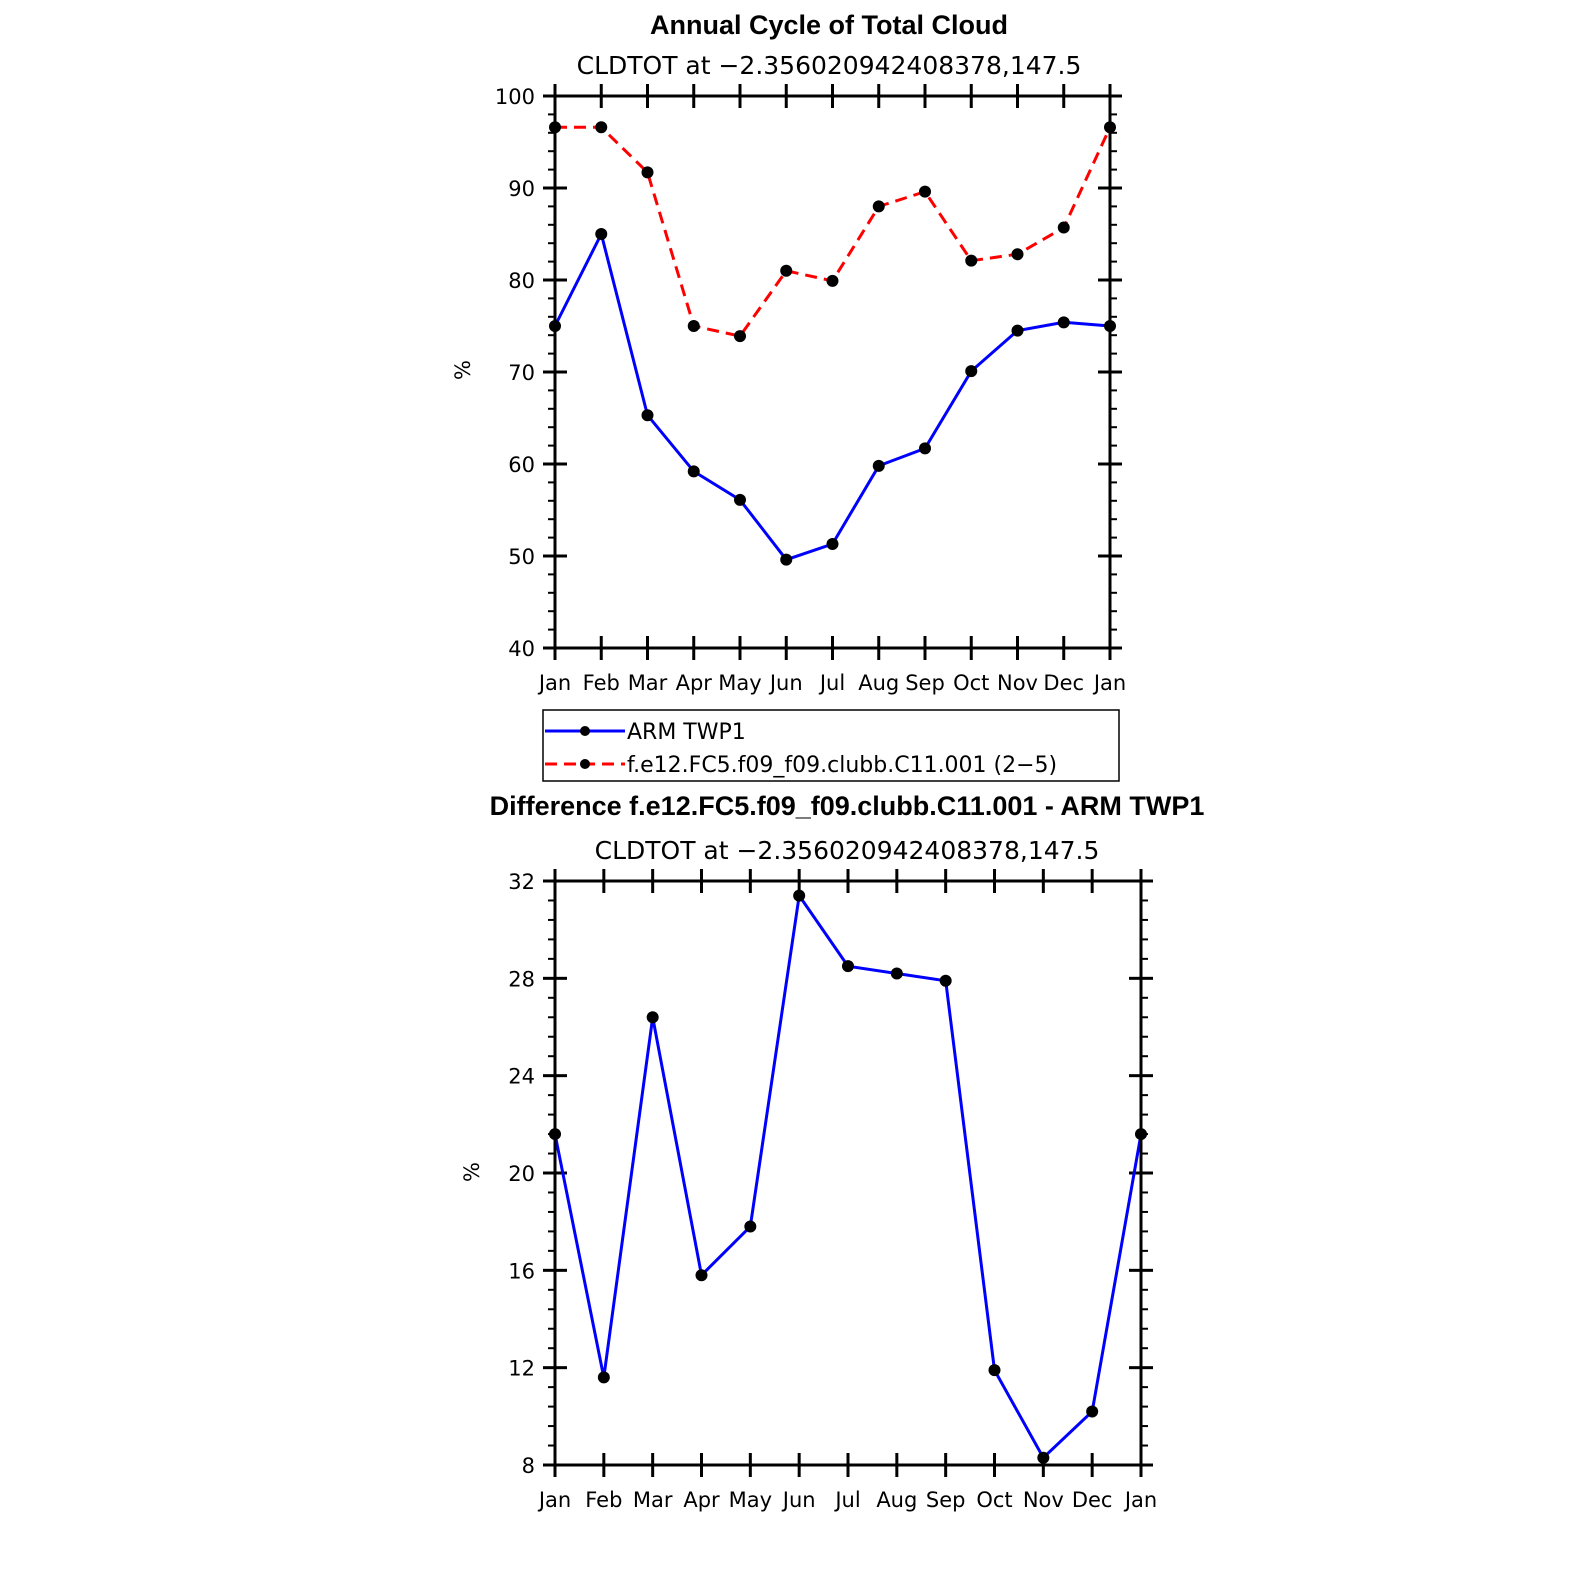  I want to click on y-tick-label: 50, so click(521, 557).